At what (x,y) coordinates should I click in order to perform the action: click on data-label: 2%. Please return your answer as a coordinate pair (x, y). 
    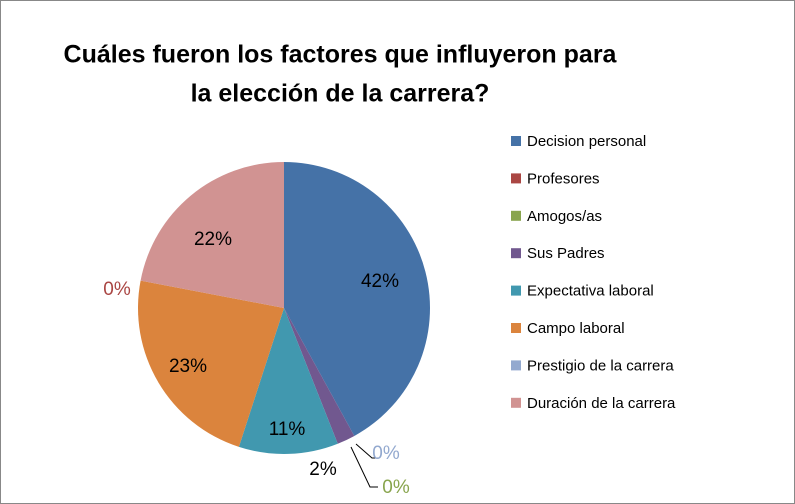
    Looking at the image, I should click on (323, 469).